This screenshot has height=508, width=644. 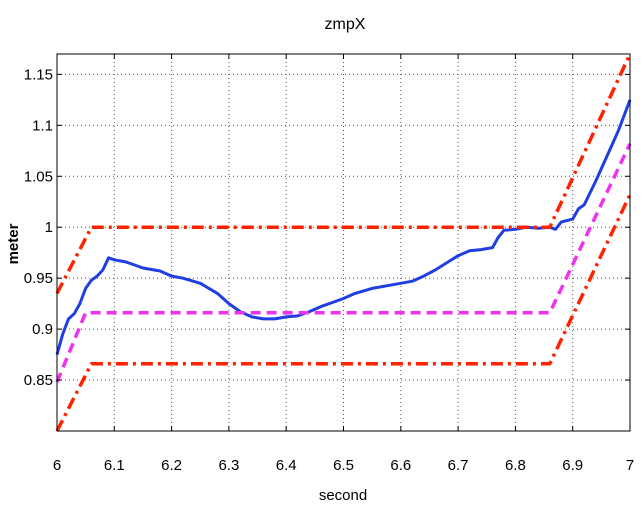 I want to click on y-tick-label: 0.95, so click(x=38, y=278).